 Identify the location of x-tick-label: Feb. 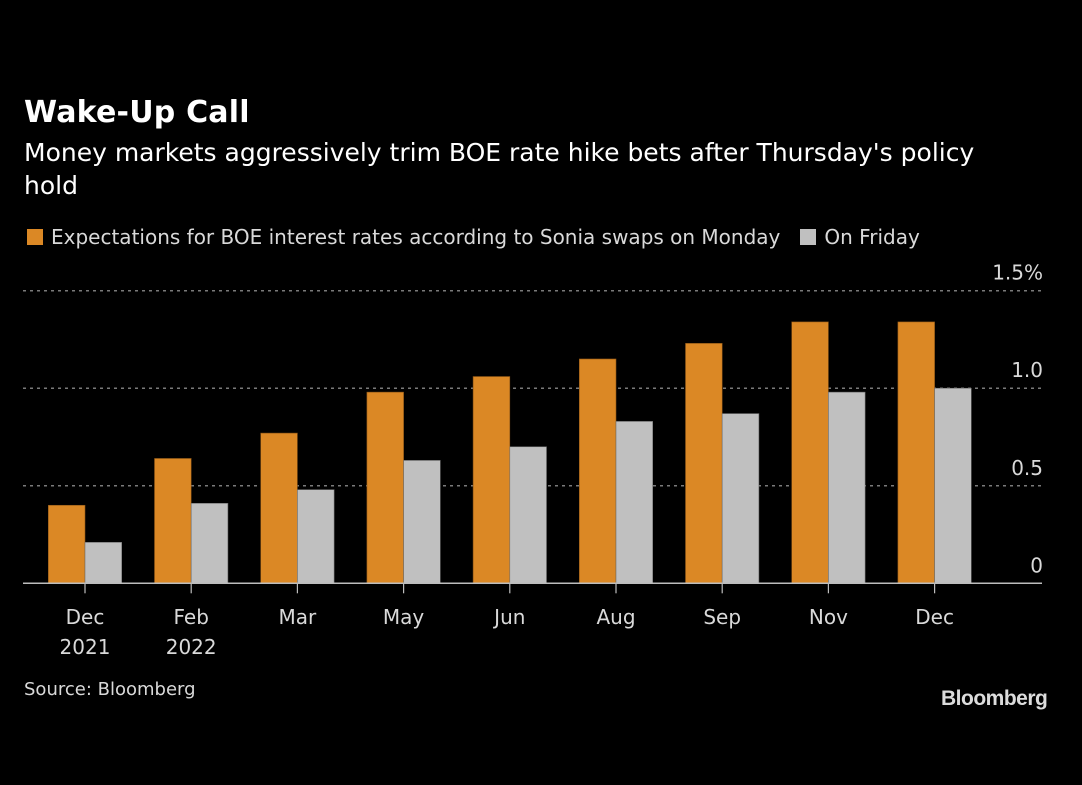
(190, 617).